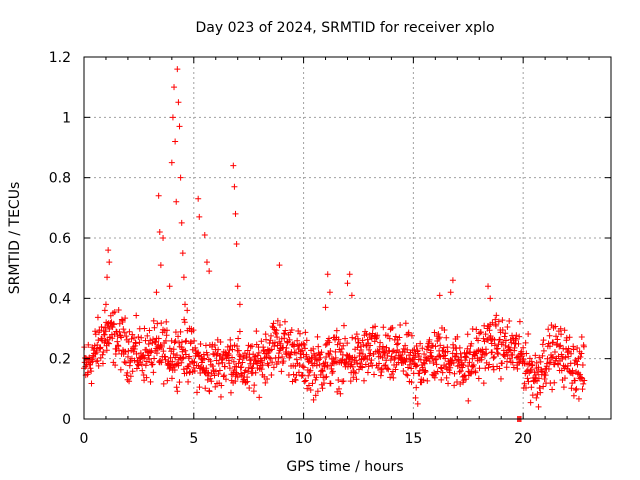  What do you see at coordinates (413, 439) in the screenshot?
I see `x-tick-label: 15` at bounding box center [413, 439].